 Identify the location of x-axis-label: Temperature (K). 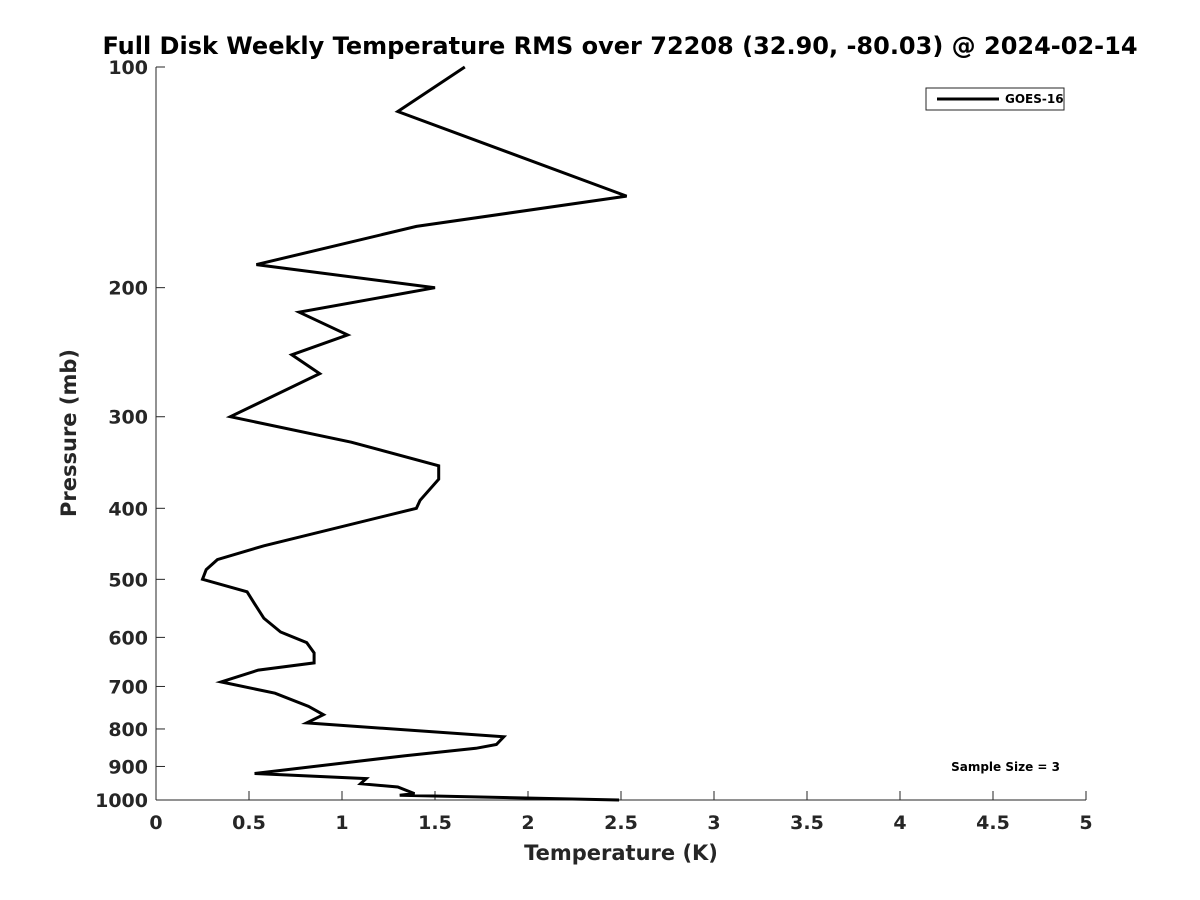
(621, 853).